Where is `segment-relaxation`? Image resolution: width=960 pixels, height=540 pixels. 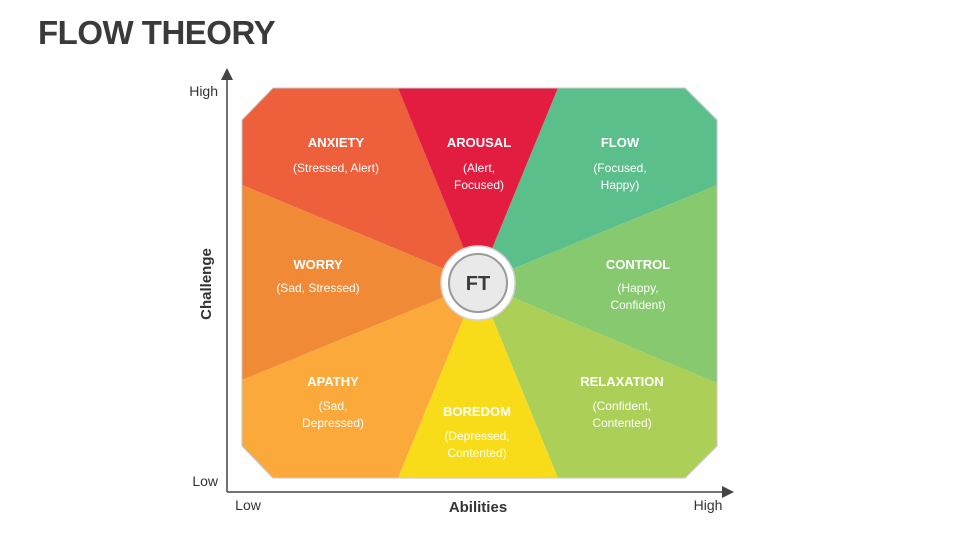 segment-relaxation is located at coordinates (597, 380).